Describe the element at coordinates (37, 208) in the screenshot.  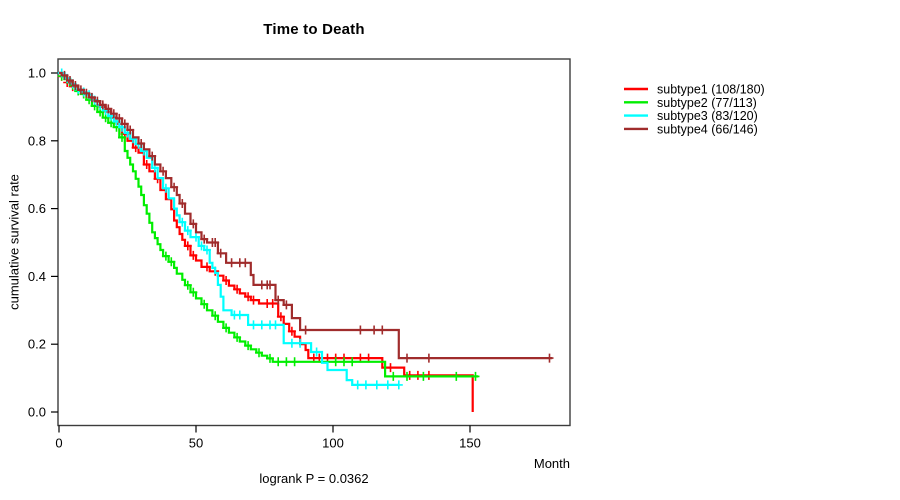
I see `y-tick-label: 0.6` at that location.